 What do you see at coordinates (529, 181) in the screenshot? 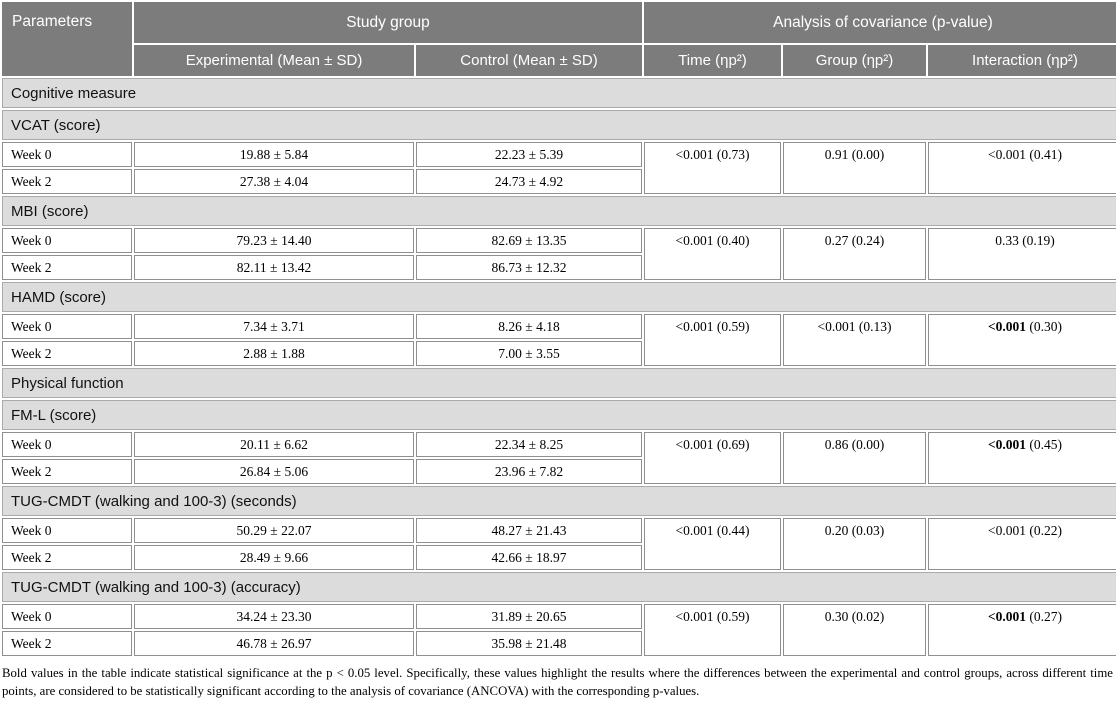
I see `control-mean-cell: 24.73 ± 4.92` at bounding box center [529, 181].